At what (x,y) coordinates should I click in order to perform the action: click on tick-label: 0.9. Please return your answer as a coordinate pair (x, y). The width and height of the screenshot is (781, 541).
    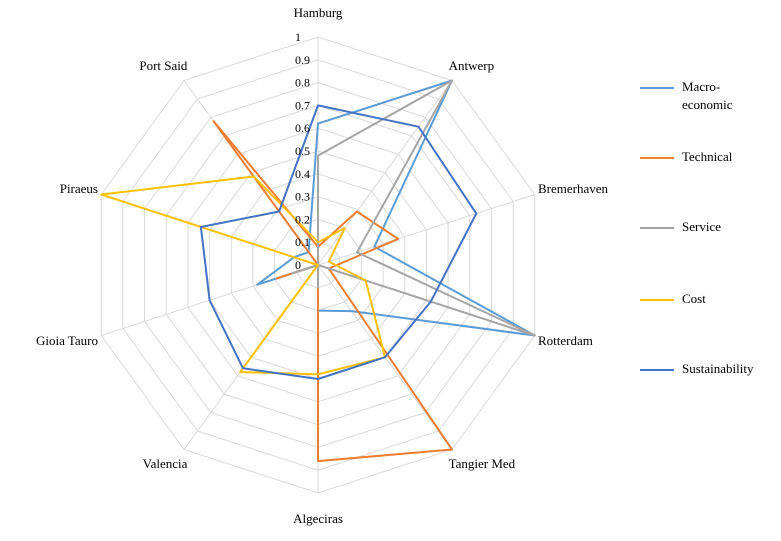
    Looking at the image, I should click on (302, 60).